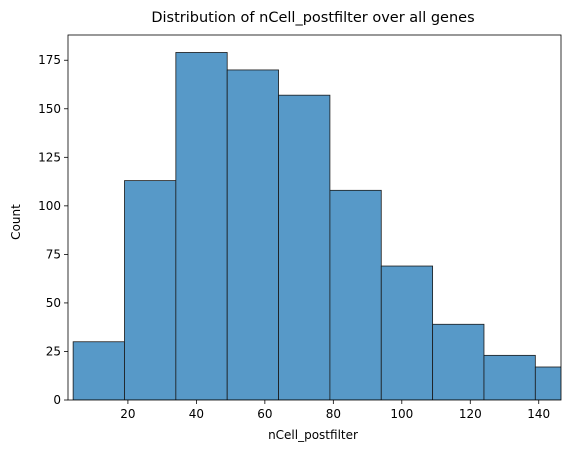 The width and height of the screenshot is (571, 453). I want to click on y-tick-label: 150, so click(49, 109).